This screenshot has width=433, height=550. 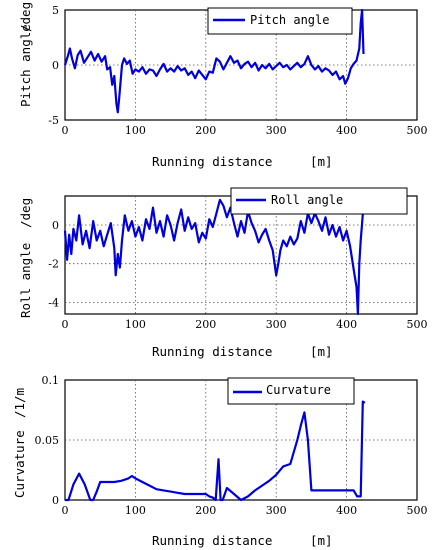 I want to click on legend-label: Roll angle, so click(x=307, y=200).